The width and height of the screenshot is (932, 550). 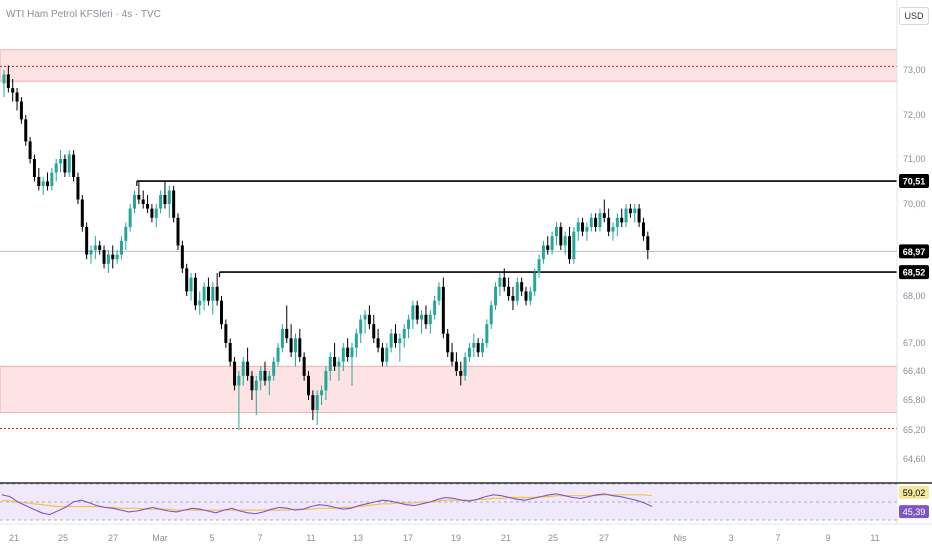 What do you see at coordinates (914, 273) in the screenshot?
I see `price-tag-label: 68,52` at bounding box center [914, 273].